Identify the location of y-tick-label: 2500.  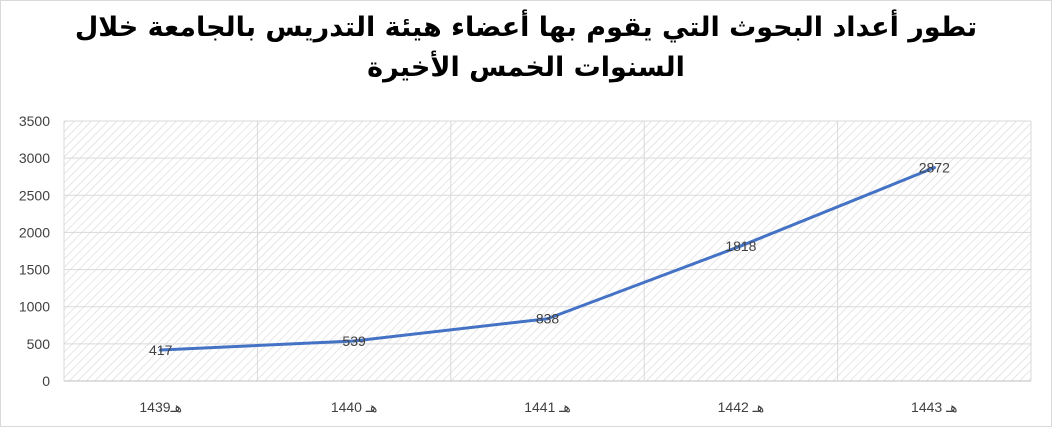
(34, 195).